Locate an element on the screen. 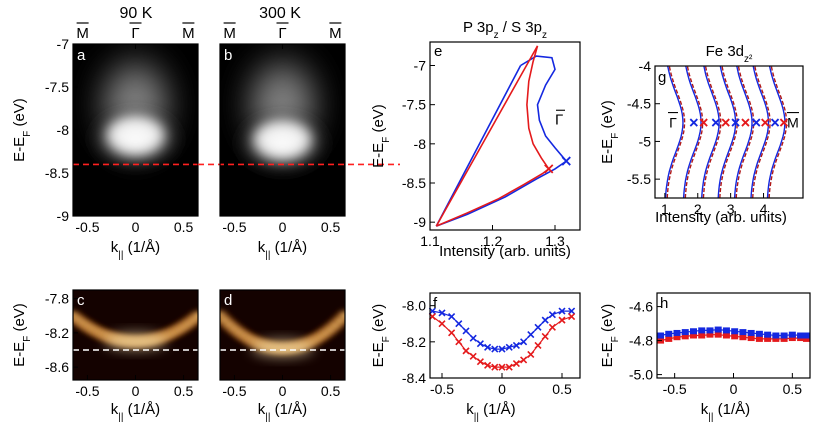  panel-d: -0.5 0 0.5 d k|| (1/Å) is located at coordinates (282, 356).